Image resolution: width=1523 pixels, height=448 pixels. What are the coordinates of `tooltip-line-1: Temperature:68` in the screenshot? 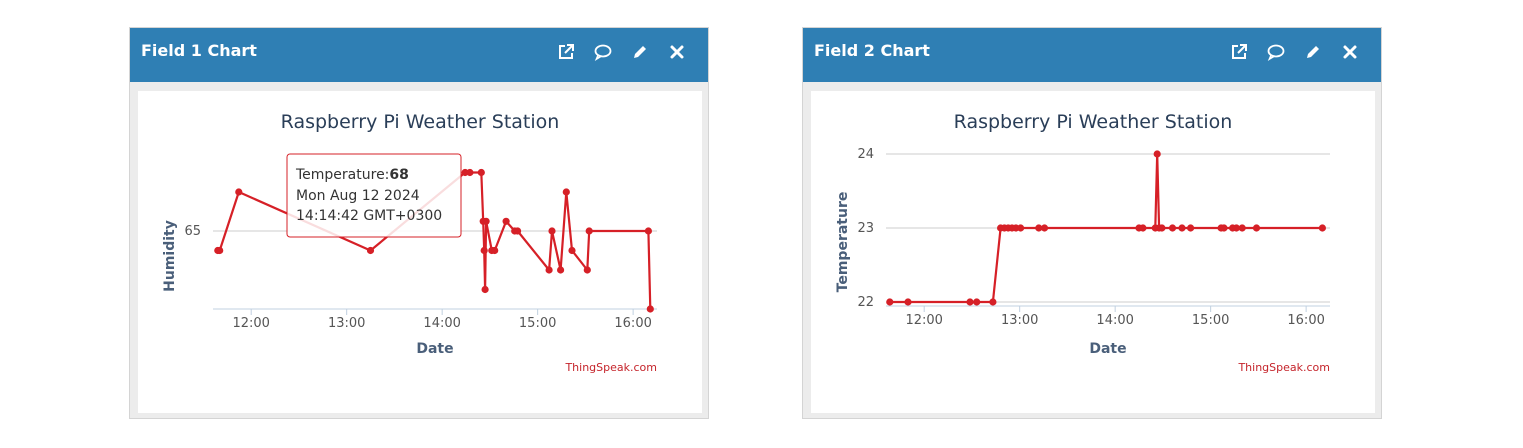 It's located at (352, 175).